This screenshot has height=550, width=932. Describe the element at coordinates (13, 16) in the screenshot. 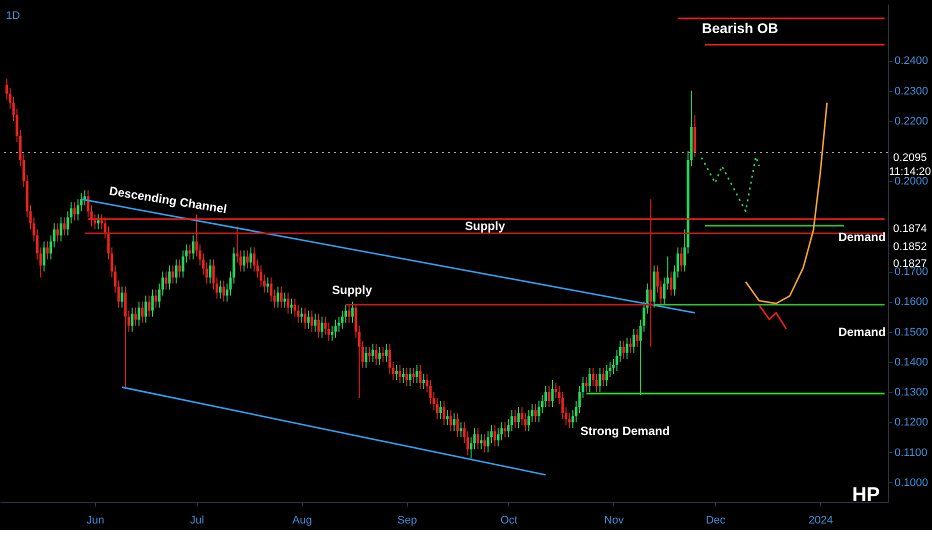

I see `text: 1D` at that location.